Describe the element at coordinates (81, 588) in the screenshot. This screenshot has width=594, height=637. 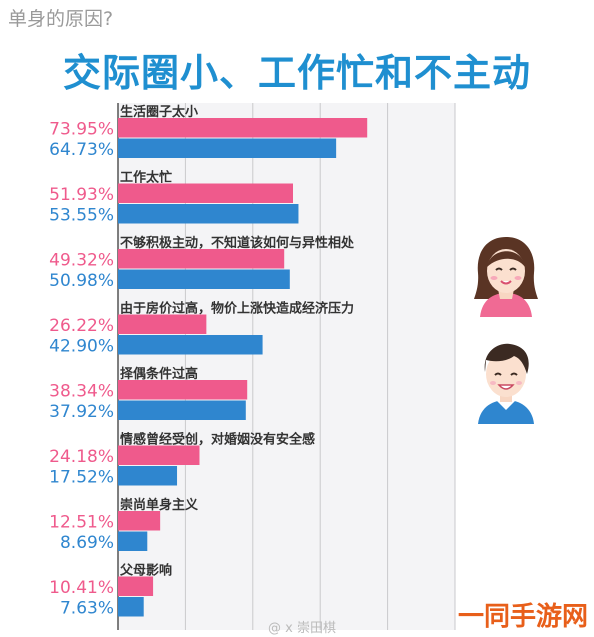
I see `value-label: 10.41%` at that location.